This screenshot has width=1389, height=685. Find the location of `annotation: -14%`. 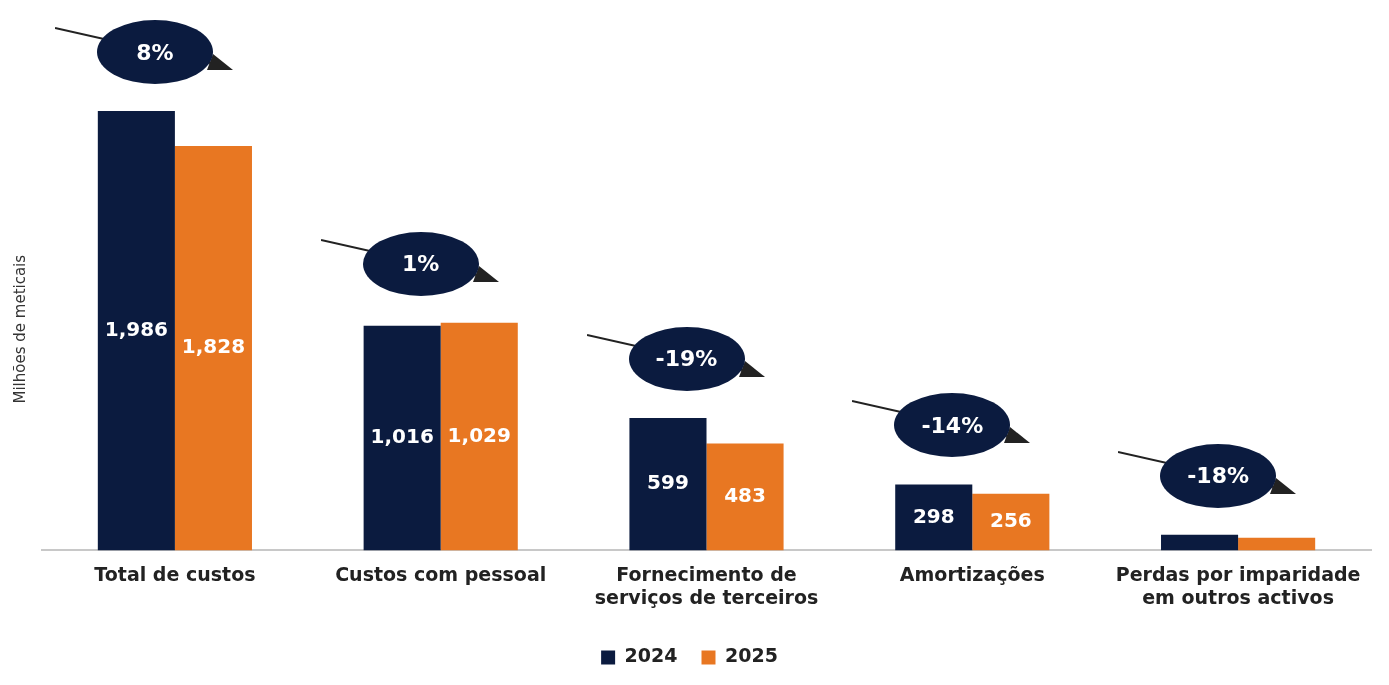

annotation: -14% is located at coordinates (952, 425).